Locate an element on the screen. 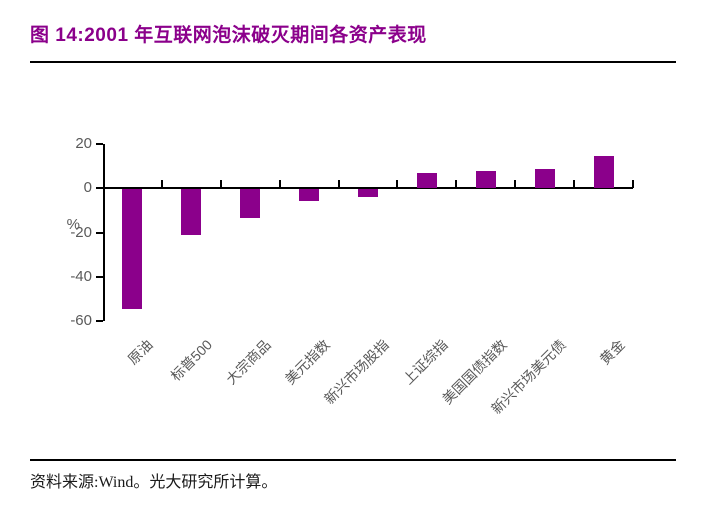 The width and height of the screenshot is (706, 506). y-axis-unit-label: % is located at coordinates (73, 224).